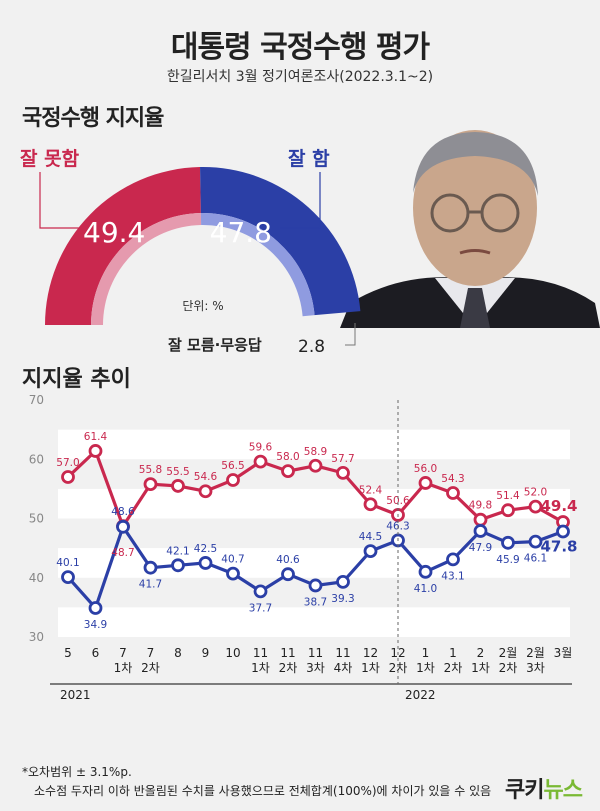  Describe the element at coordinates (202, 306) in the screenshot. I see `unit-label: 단위: %` at that location.